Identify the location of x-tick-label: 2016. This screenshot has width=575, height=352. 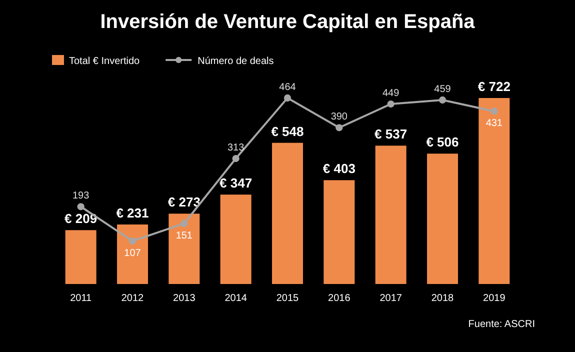
(339, 298).